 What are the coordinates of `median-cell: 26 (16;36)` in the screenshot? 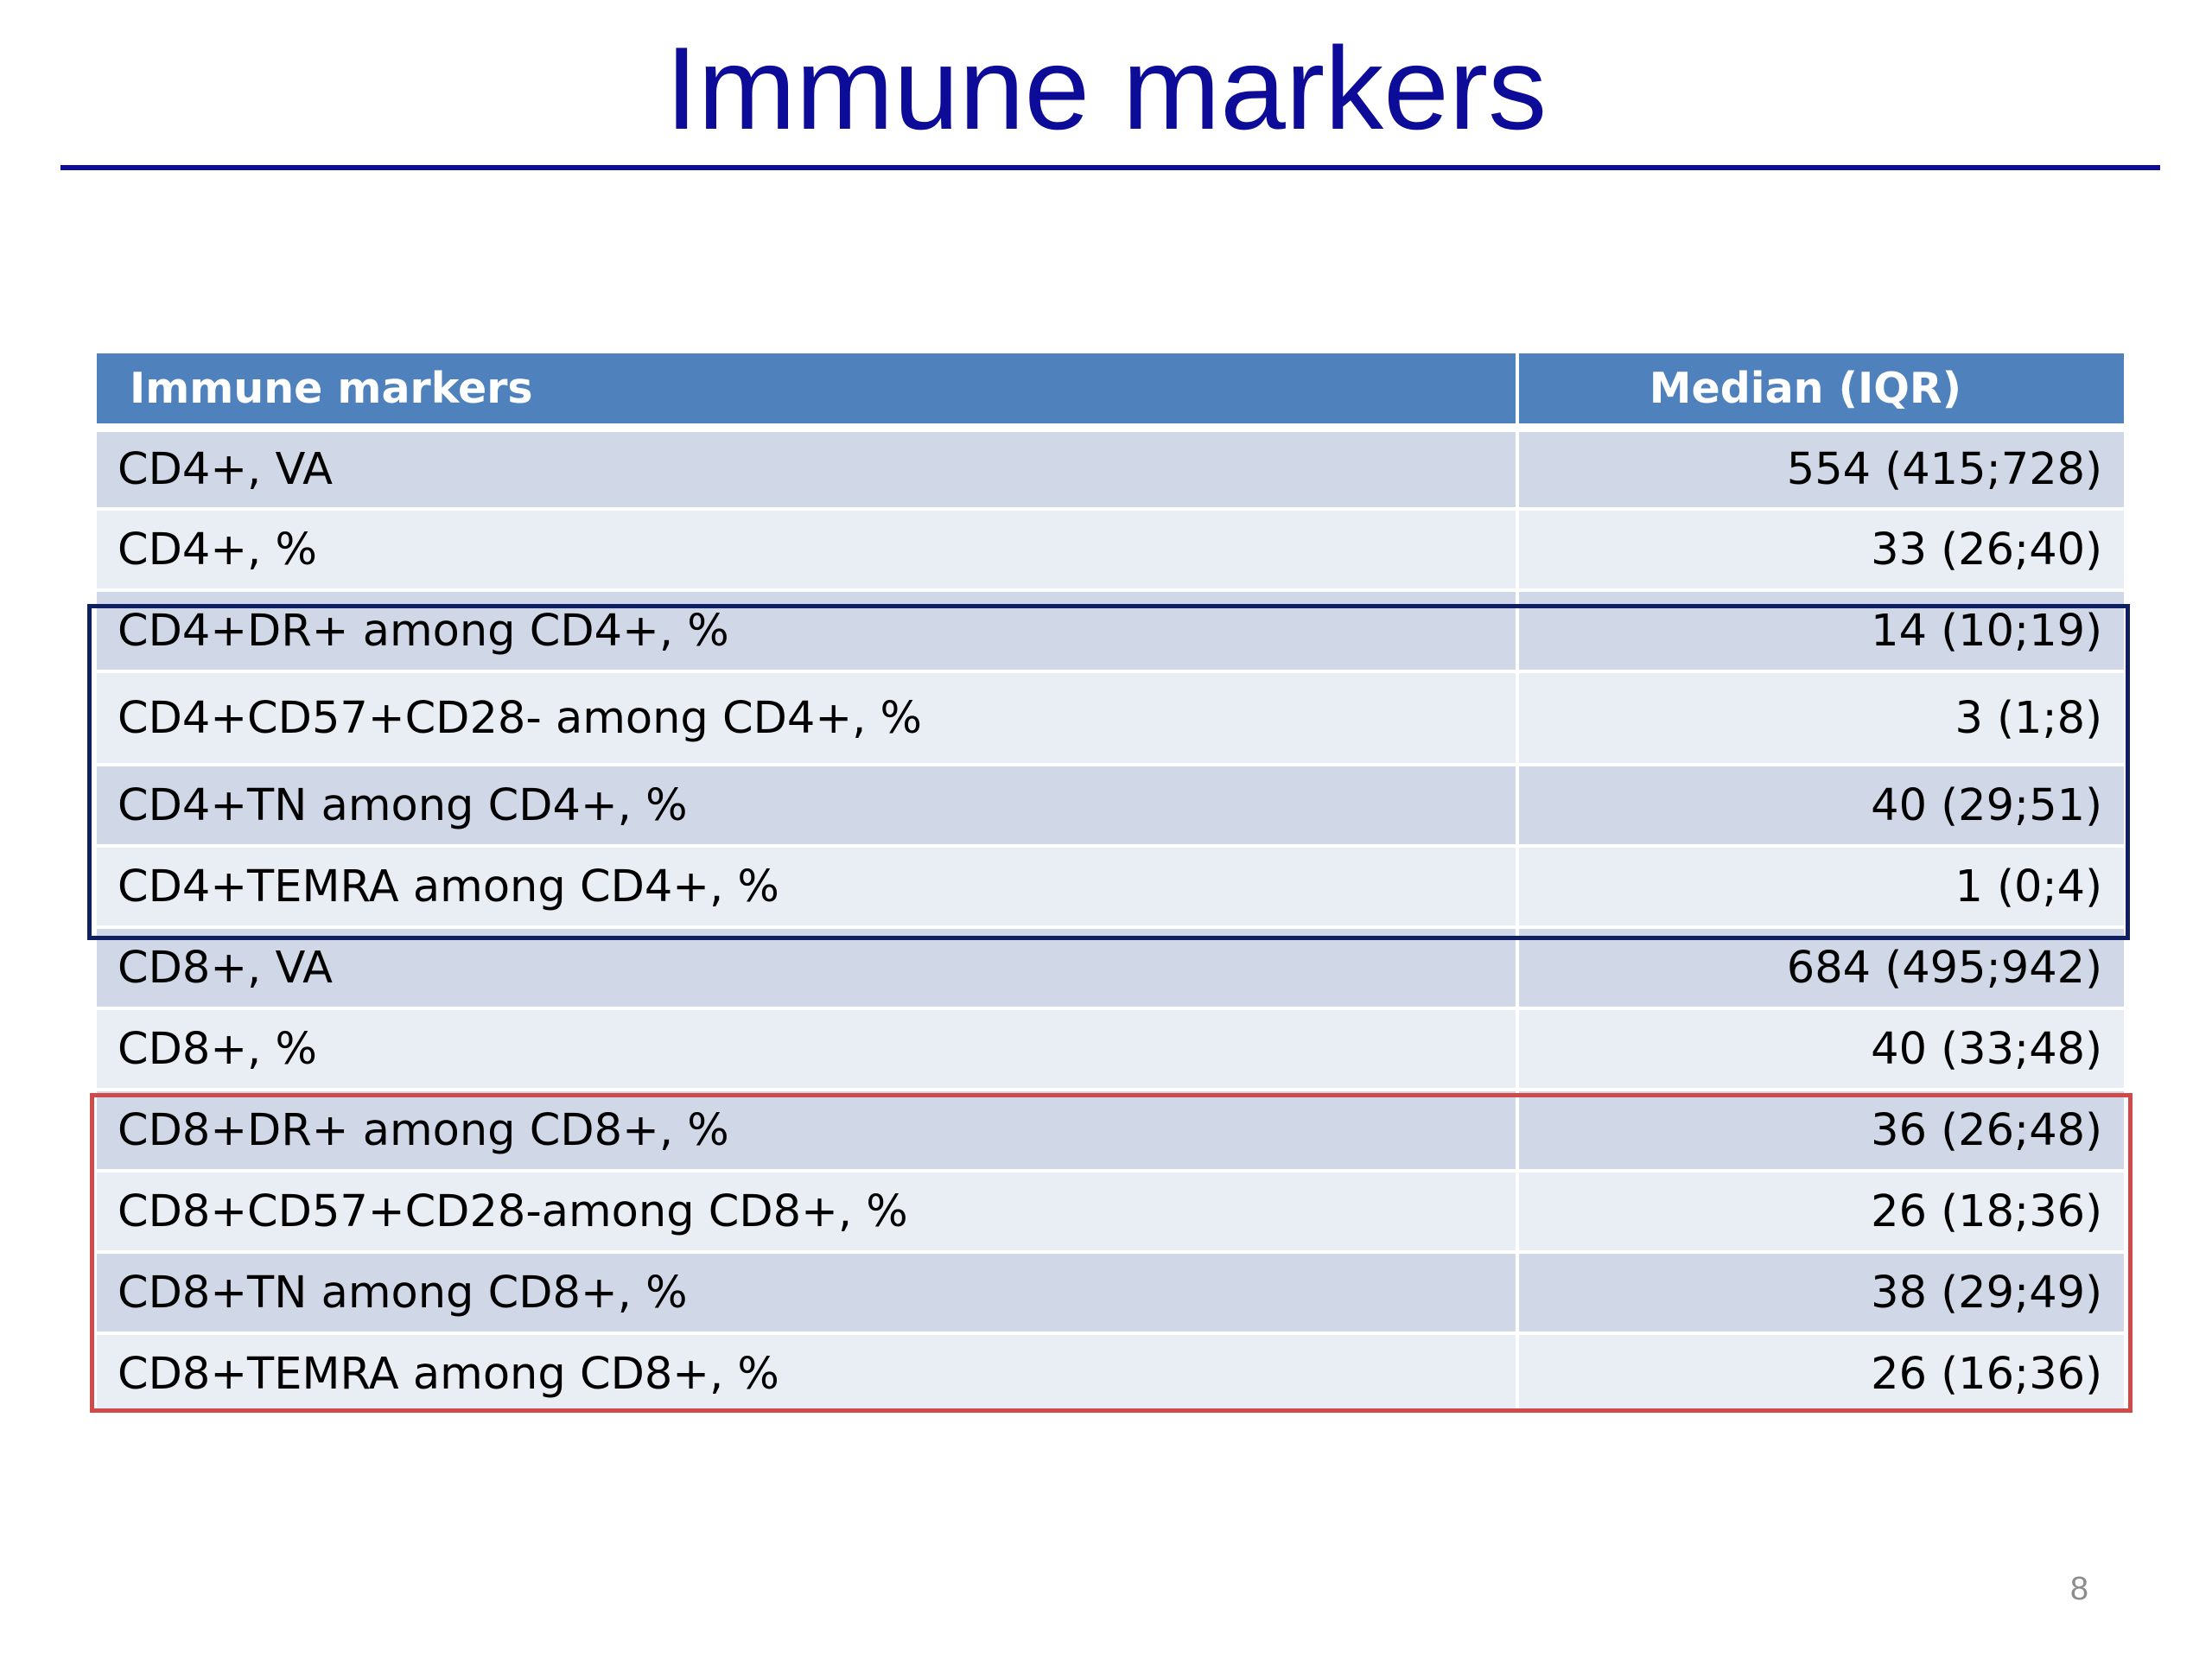 It's located at (1820, 1374).